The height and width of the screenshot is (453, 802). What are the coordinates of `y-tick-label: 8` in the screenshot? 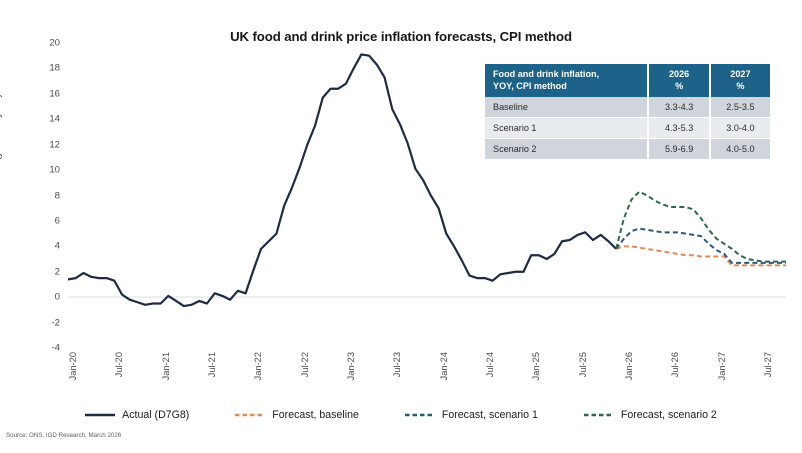 It's located at (57, 195).